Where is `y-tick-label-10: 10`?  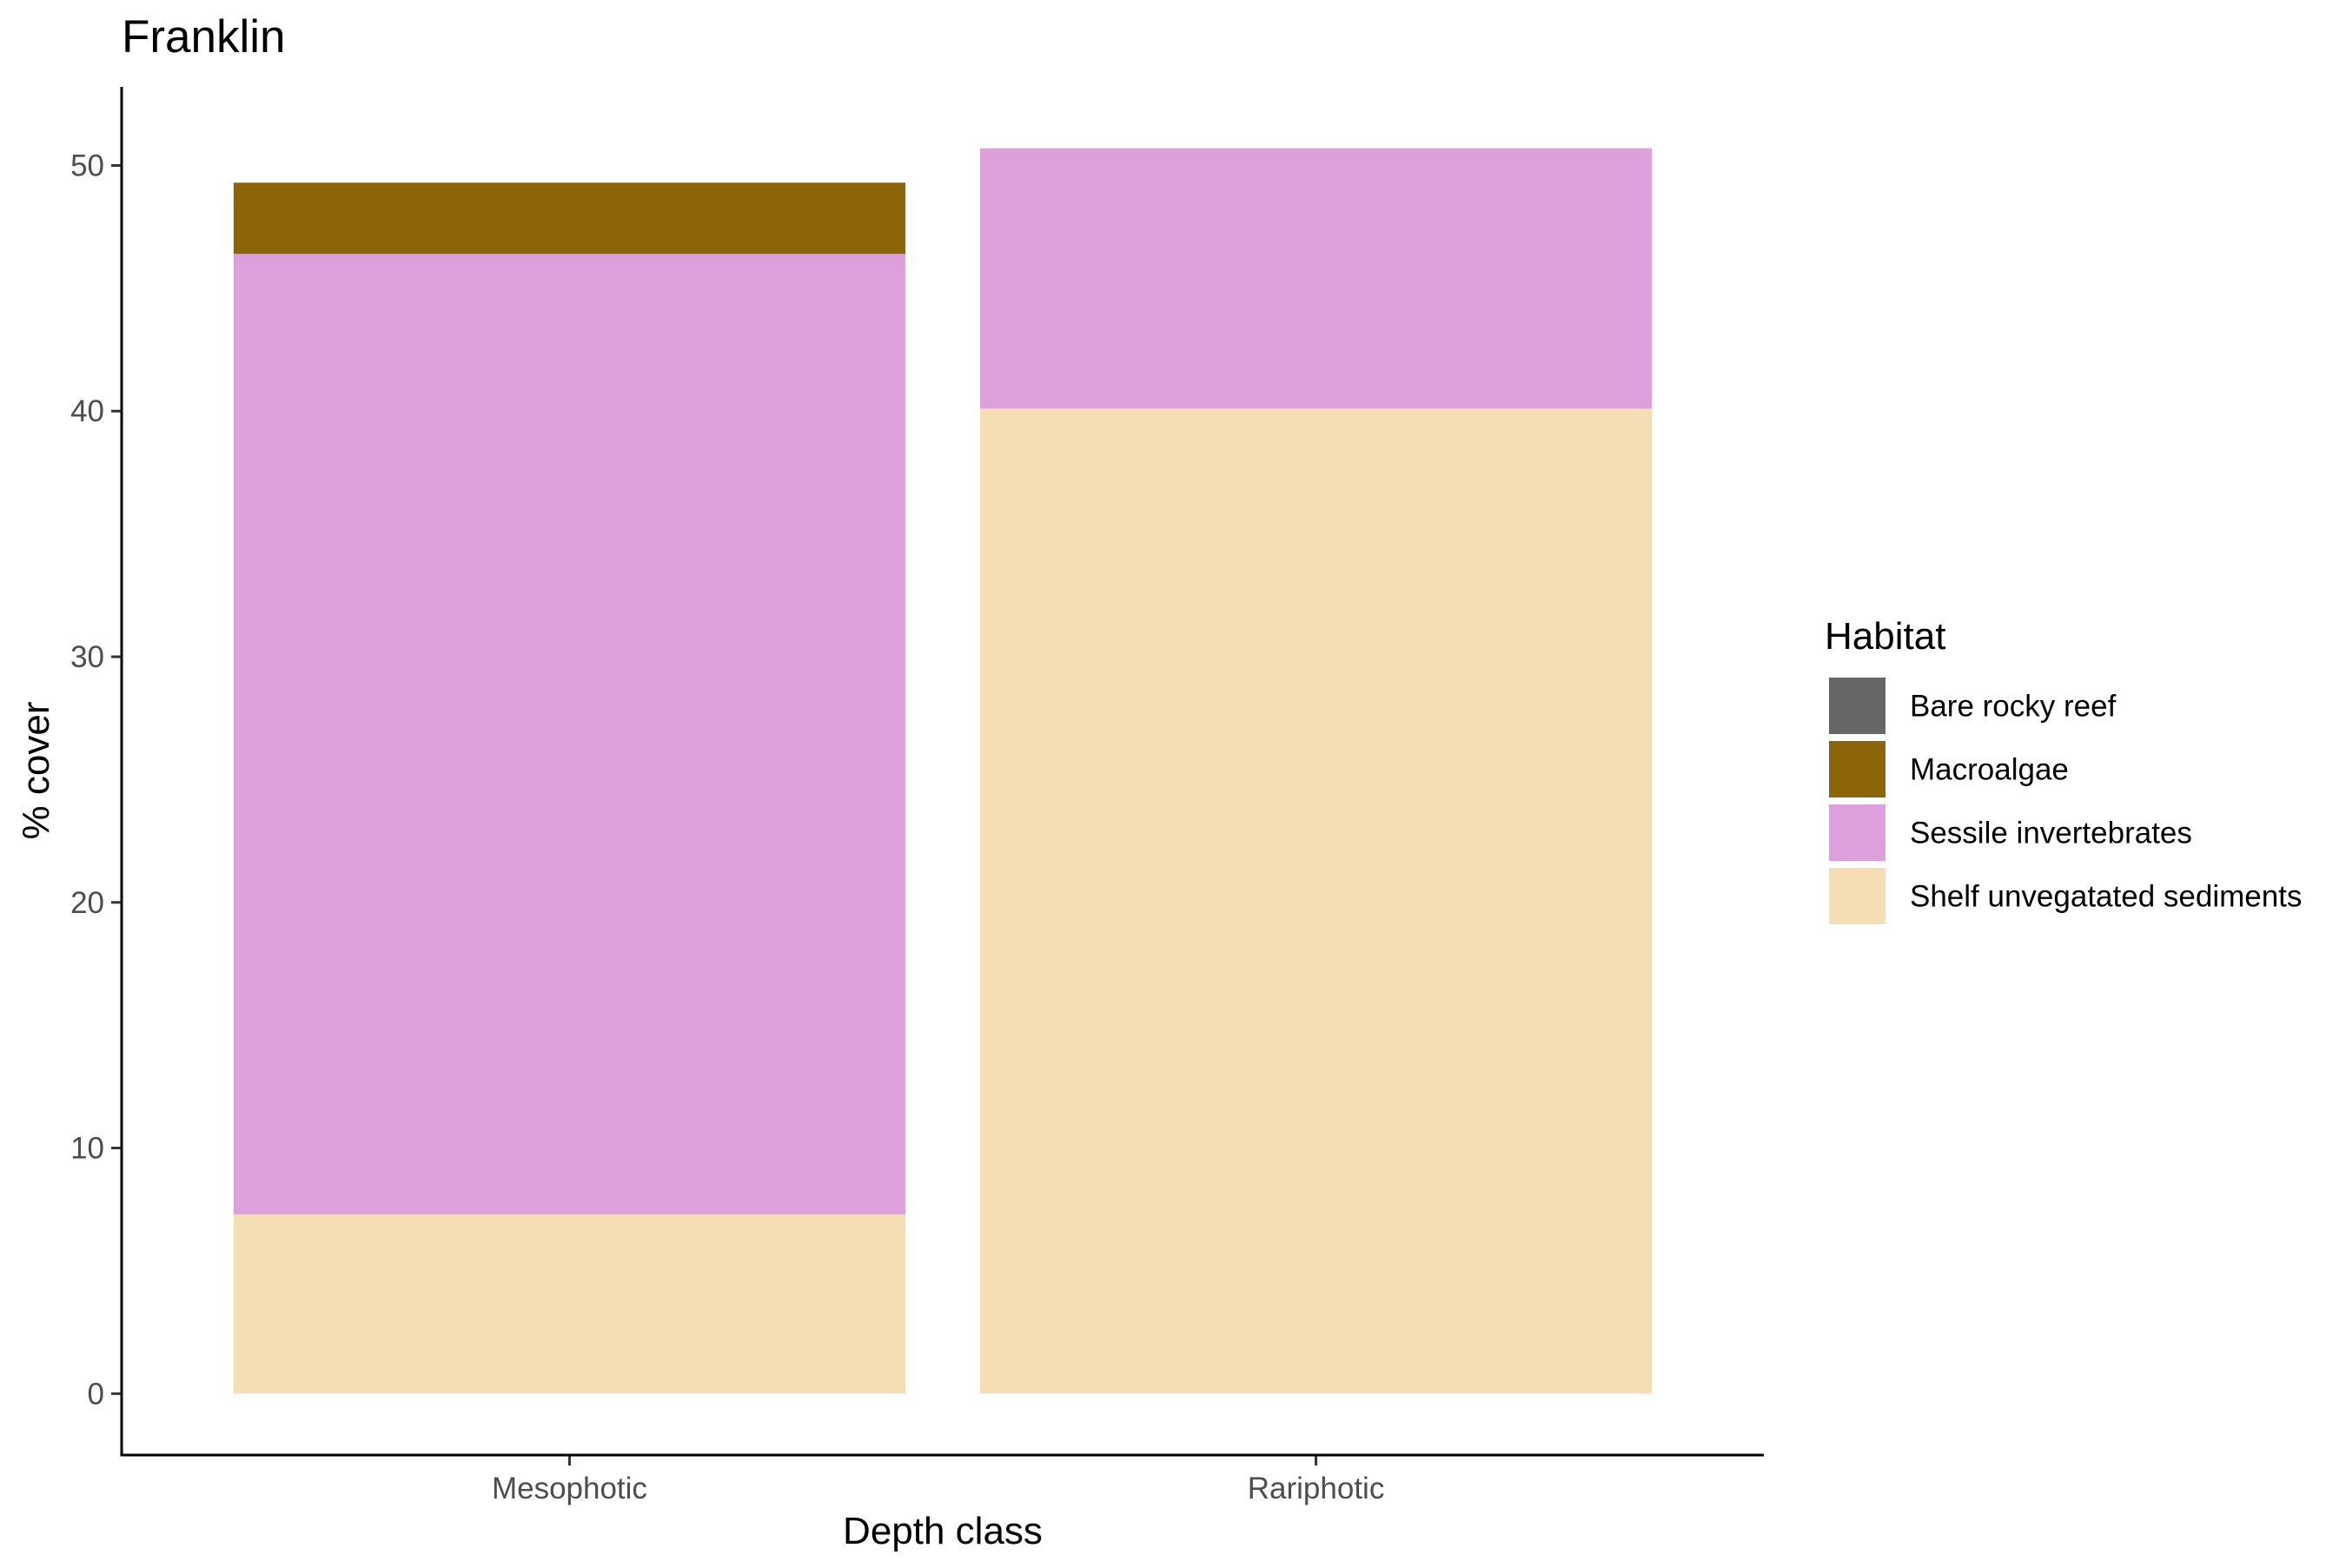 y-tick-label-10: 10 is located at coordinates (87, 1149).